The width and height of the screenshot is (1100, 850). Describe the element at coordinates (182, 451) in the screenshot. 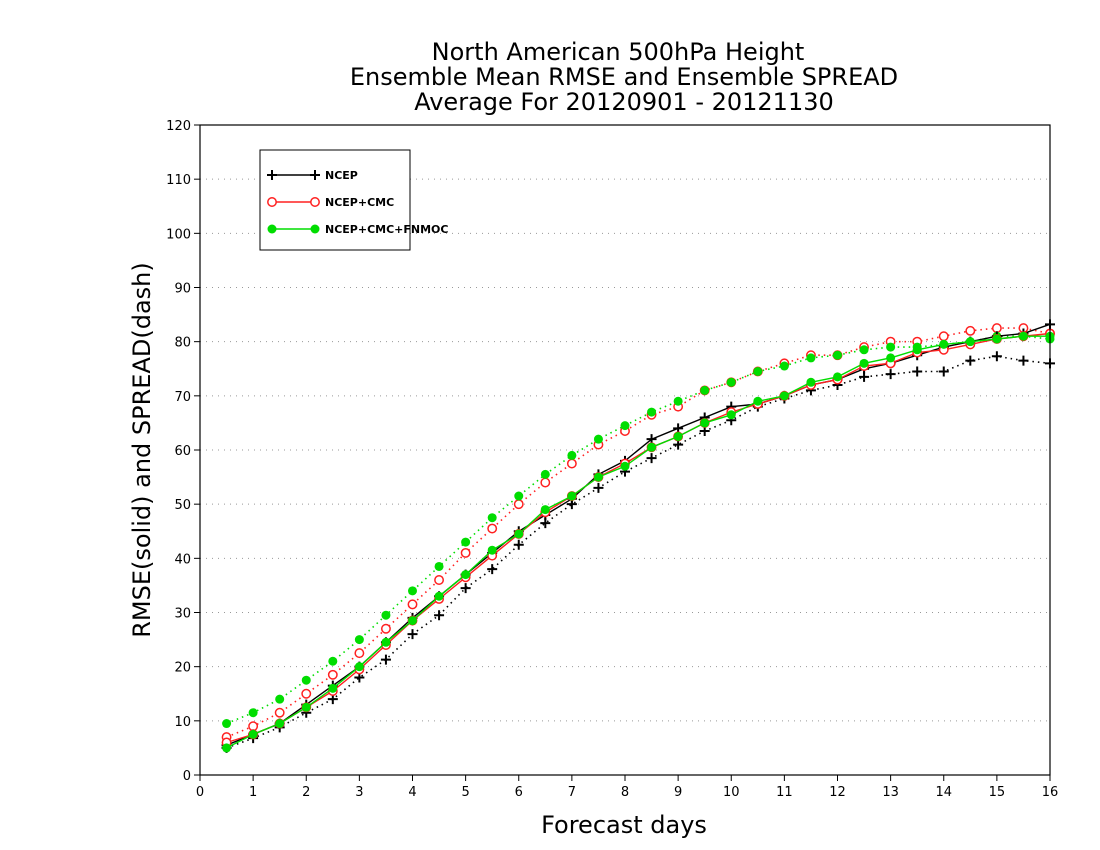

I see `y-tick-label: 60` at that location.